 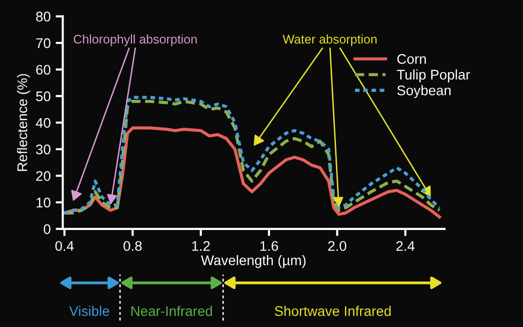 What do you see at coordinates (43, 96) in the screenshot?
I see `y-tick-label: 50` at bounding box center [43, 96].